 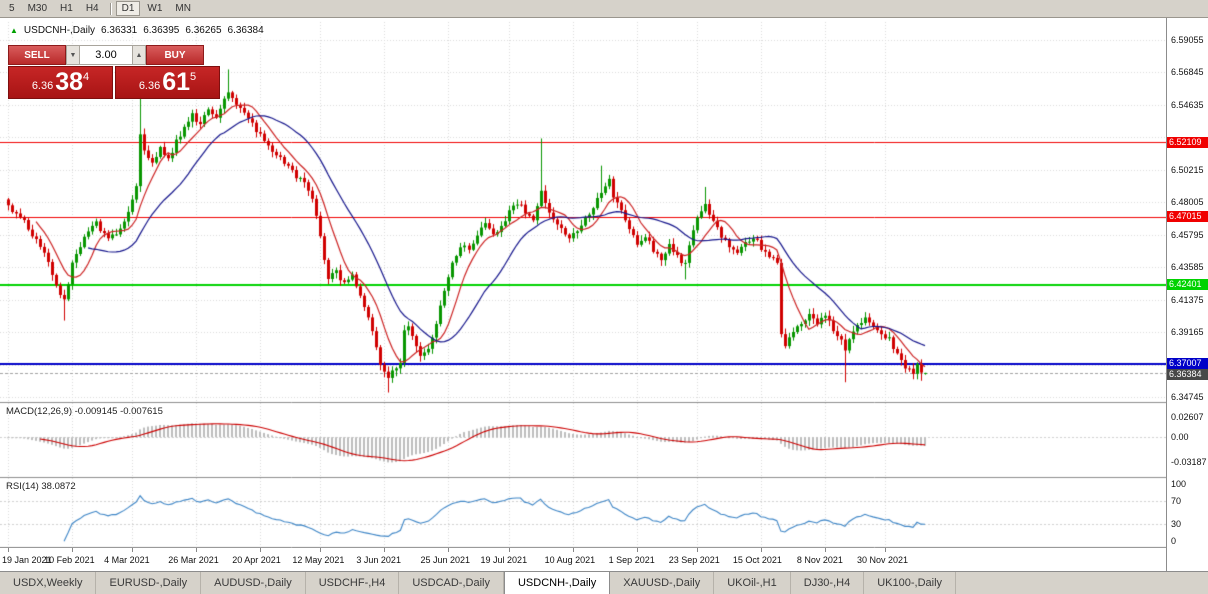 I want to click on timeframe-button-h1: H1, so click(x=66, y=8).